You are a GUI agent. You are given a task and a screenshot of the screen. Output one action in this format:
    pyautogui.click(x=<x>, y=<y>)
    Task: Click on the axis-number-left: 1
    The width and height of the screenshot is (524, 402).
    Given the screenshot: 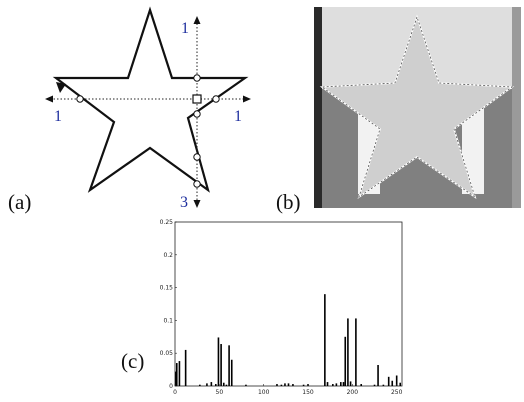 What is the action you would take?
    pyautogui.click(x=58, y=116)
    